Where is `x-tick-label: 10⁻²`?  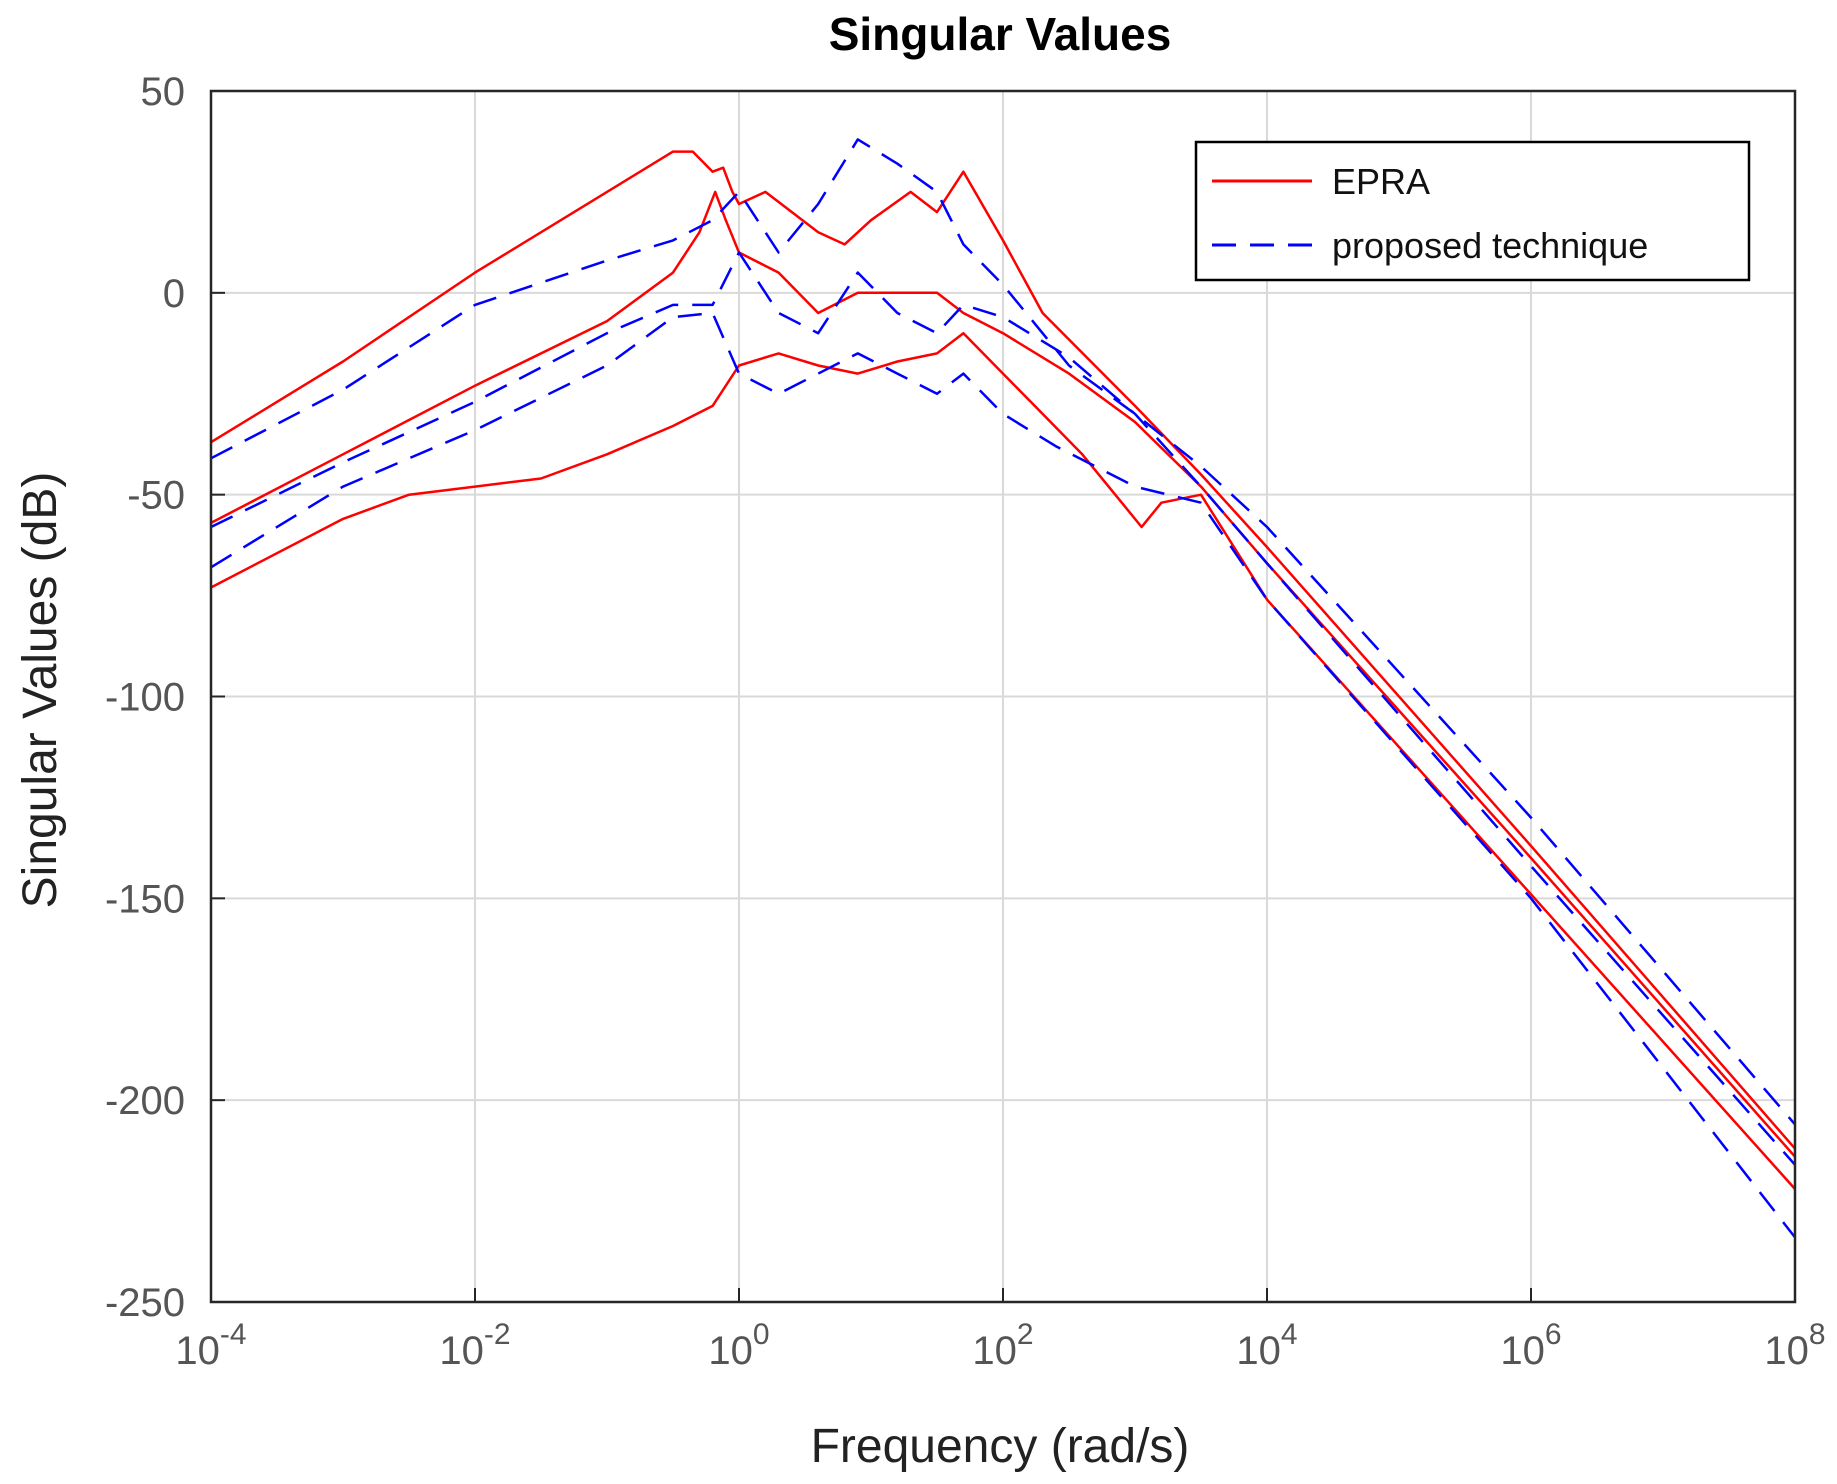 x-tick-label: 10⁻² is located at coordinates (474, 1345).